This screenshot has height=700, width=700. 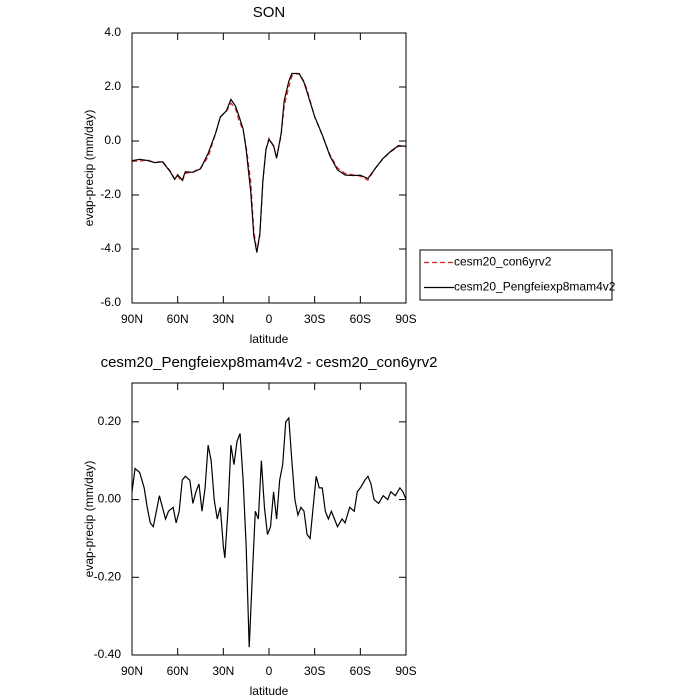 What do you see at coordinates (112, 140) in the screenshot?
I see `y-tick-label: 0.0` at bounding box center [112, 140].